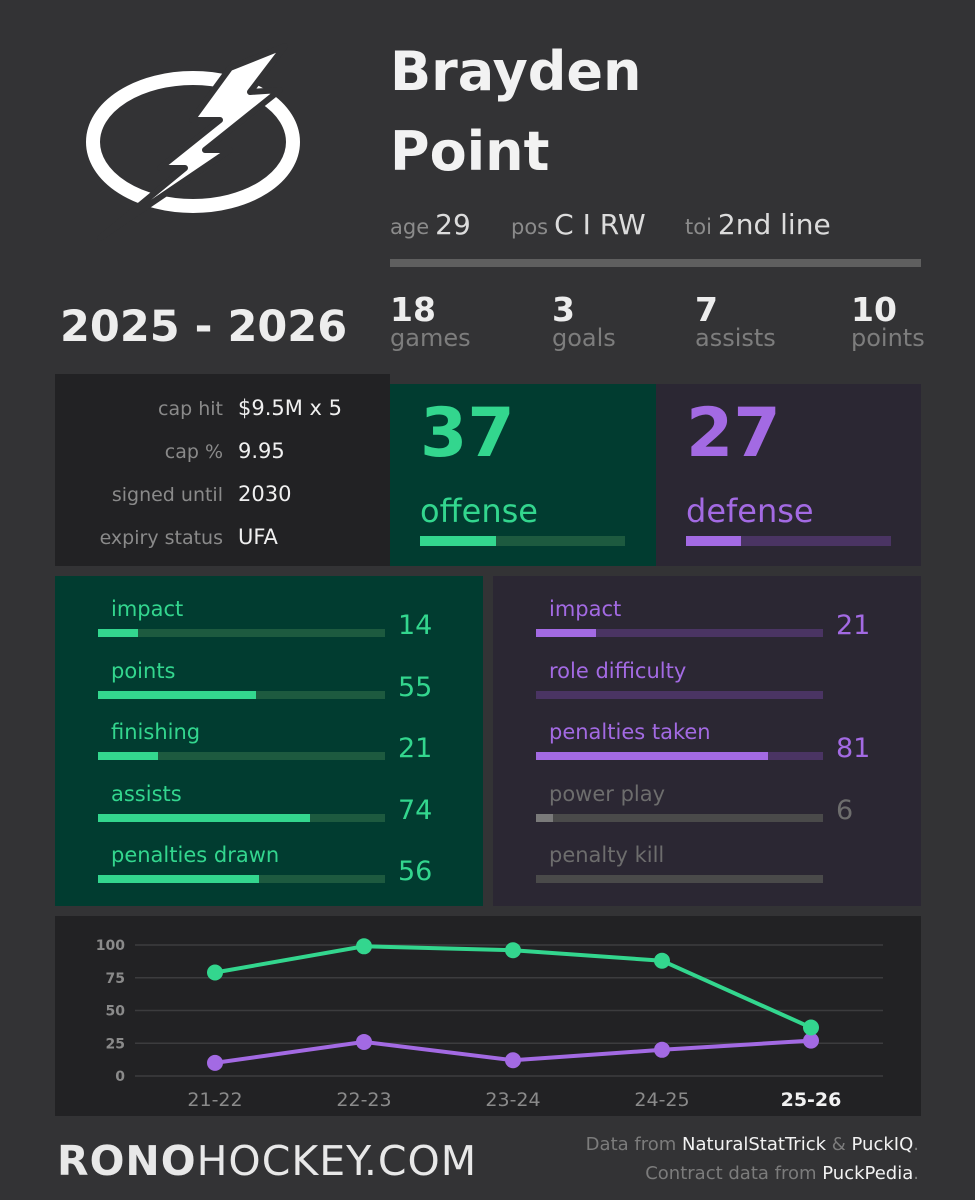 The image size is (975, 1200). What do you see at coordinates (882, 1144) in the screenshot?
I see `credit-source-link: PuckIQ` at bounding box center [882, 1144].